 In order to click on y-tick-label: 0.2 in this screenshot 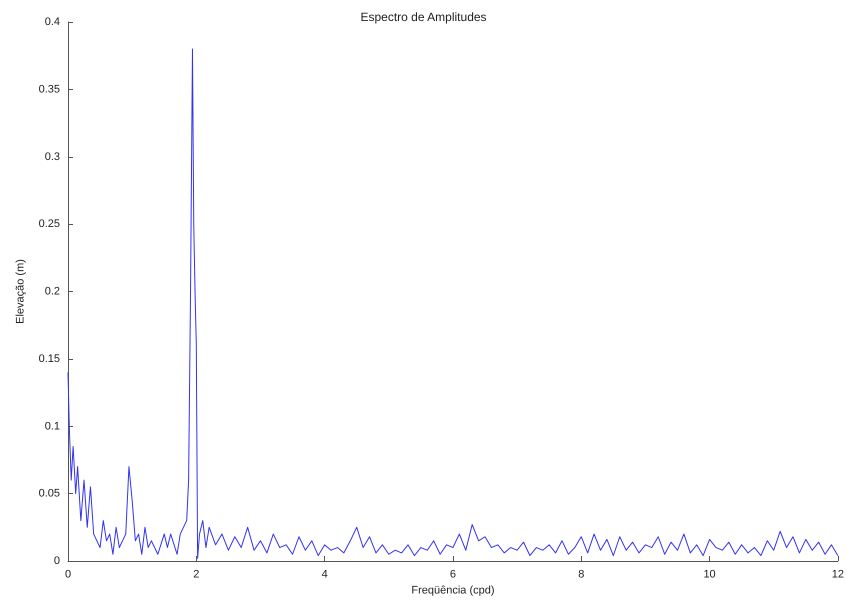, I will do `click(52, 292)`.